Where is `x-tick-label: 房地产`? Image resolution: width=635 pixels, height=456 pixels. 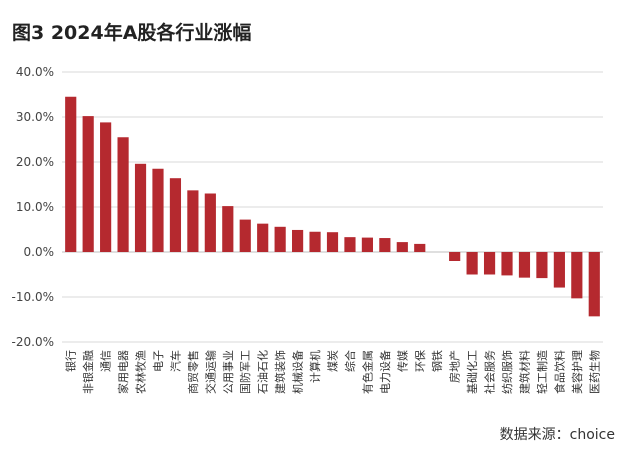
x-tick-label: 房地产 is located at coordinates (455, 366).